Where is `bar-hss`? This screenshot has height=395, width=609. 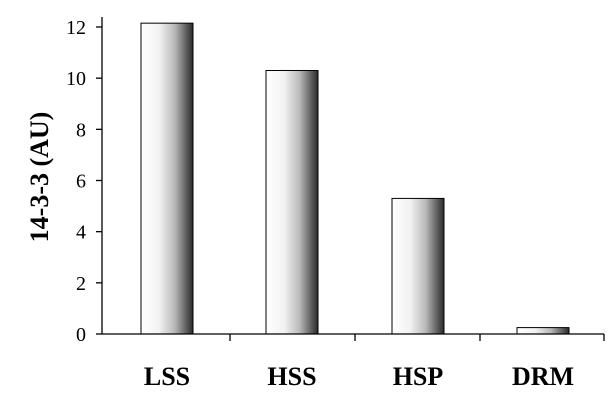
bar-hss is located at coordinates (292, 202).